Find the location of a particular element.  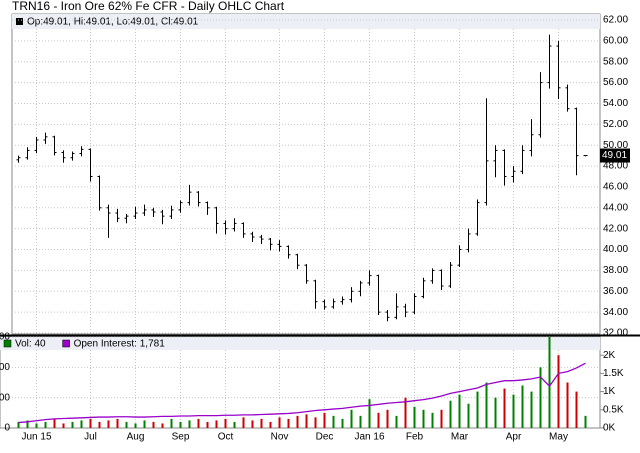

x-tick-label: Apr is located at coordinates (514, 437).